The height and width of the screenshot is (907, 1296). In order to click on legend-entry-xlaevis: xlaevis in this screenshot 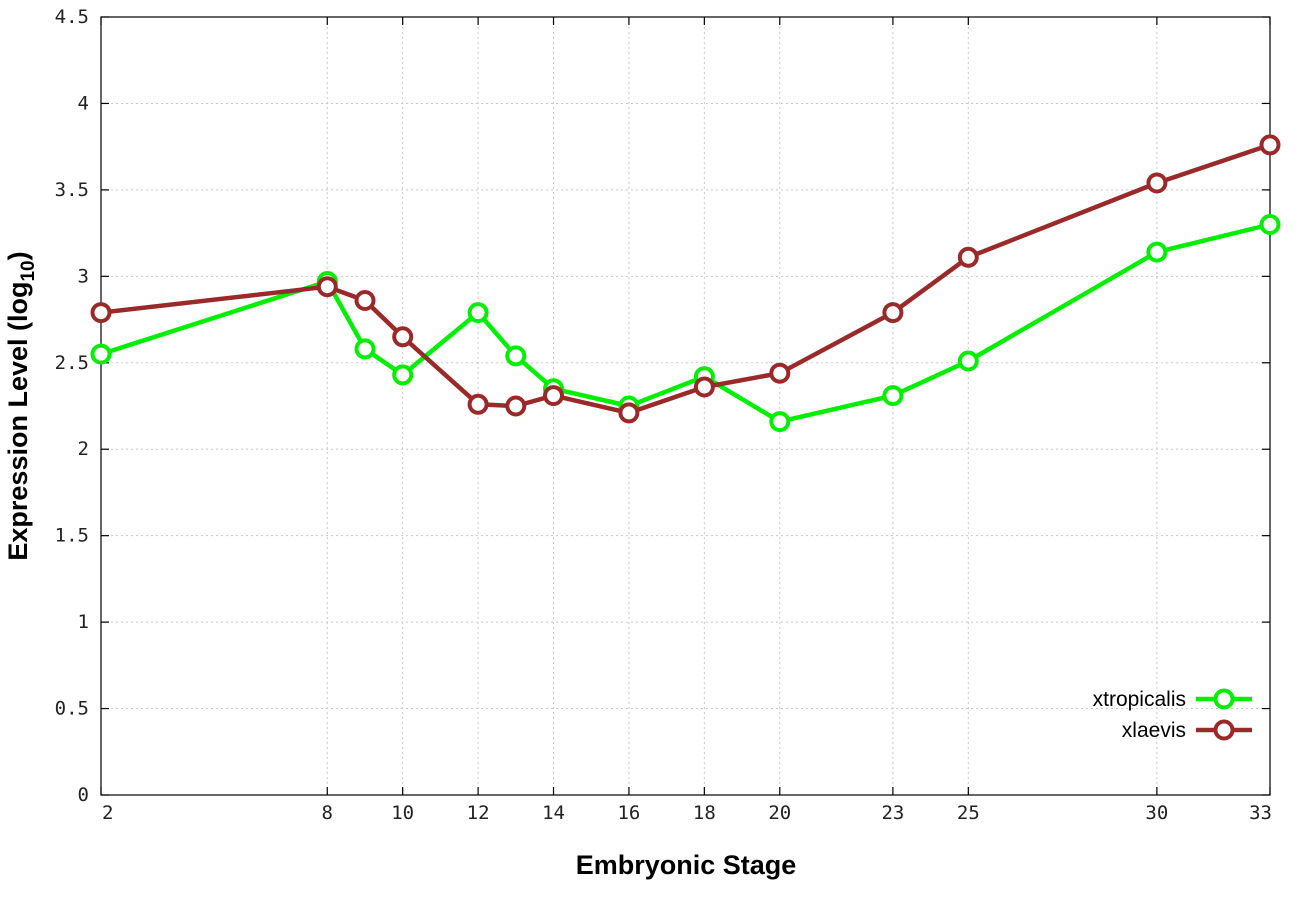, I will do `click(1187, 730)`.